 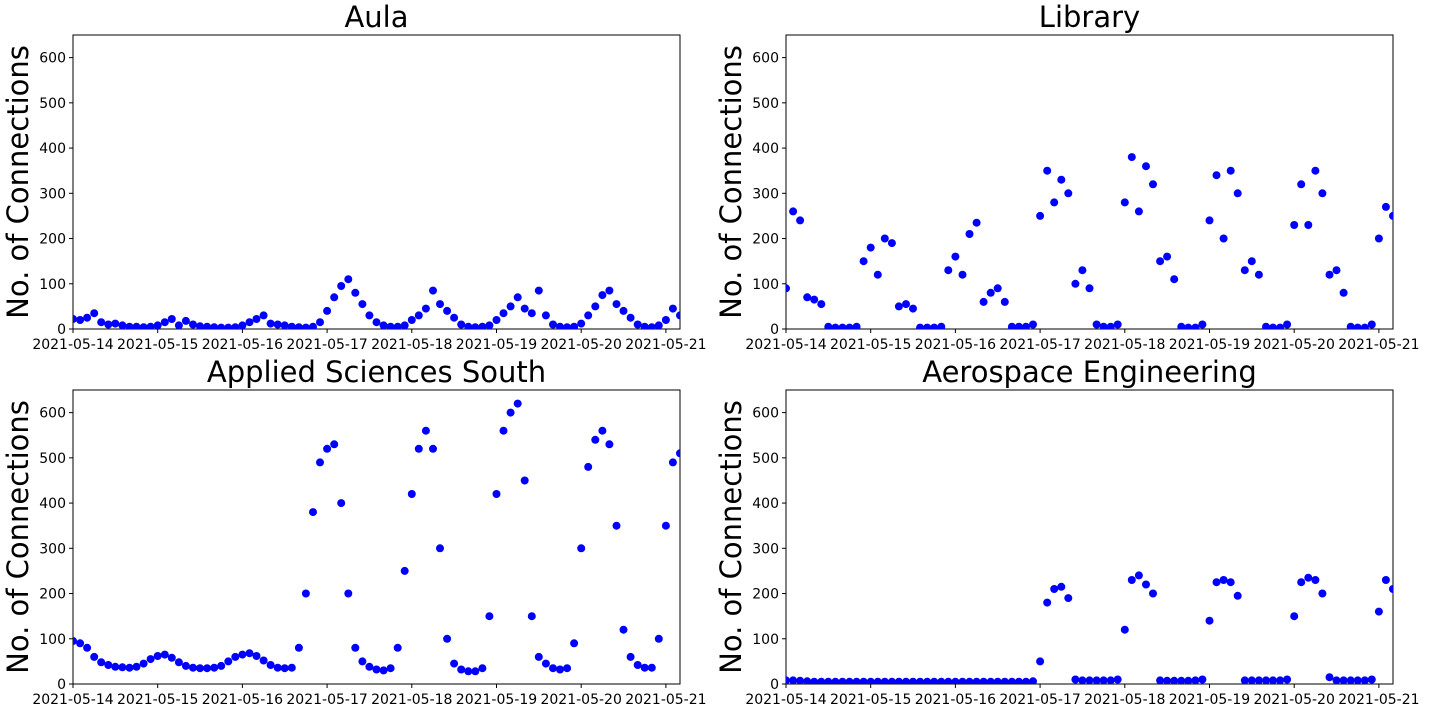 What do you see at coordinates (52, 194) in the screenshot?
I see `y-tick-label: 300` at bounding box center [52, 194].